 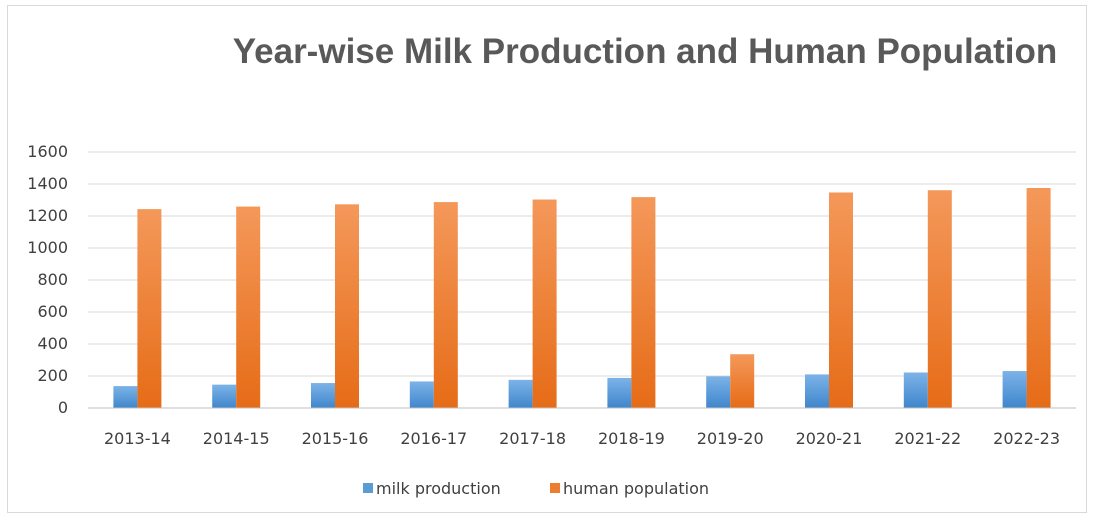 What do you see at coordinates (730, 438) in the screenshot?
I see `x-tick-label: 2019-20` at bounding box center [730, 438].